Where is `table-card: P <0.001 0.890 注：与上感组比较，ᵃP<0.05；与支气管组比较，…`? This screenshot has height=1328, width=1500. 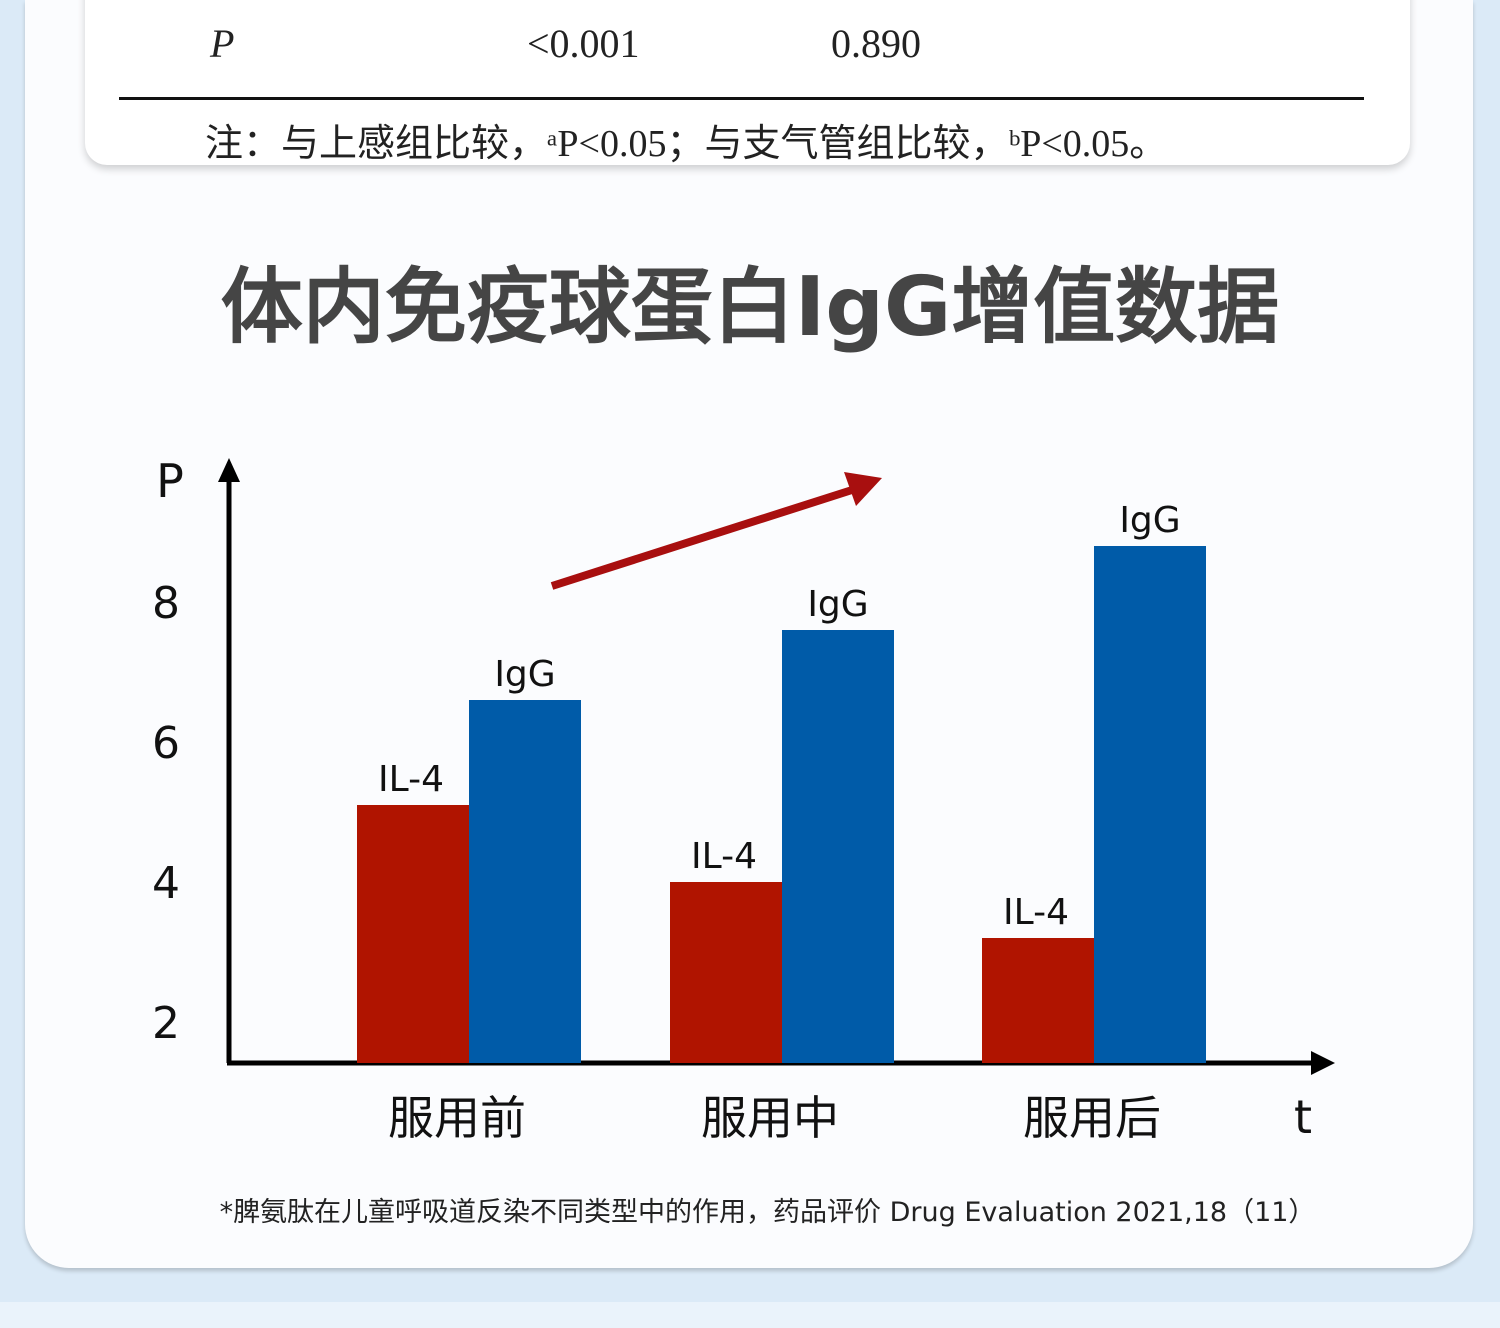
table-card: P <0.001 0.890 注：与上感组比较，ᵃP<0.05；与支气管组比较，… is located at coordinates (747, 82).